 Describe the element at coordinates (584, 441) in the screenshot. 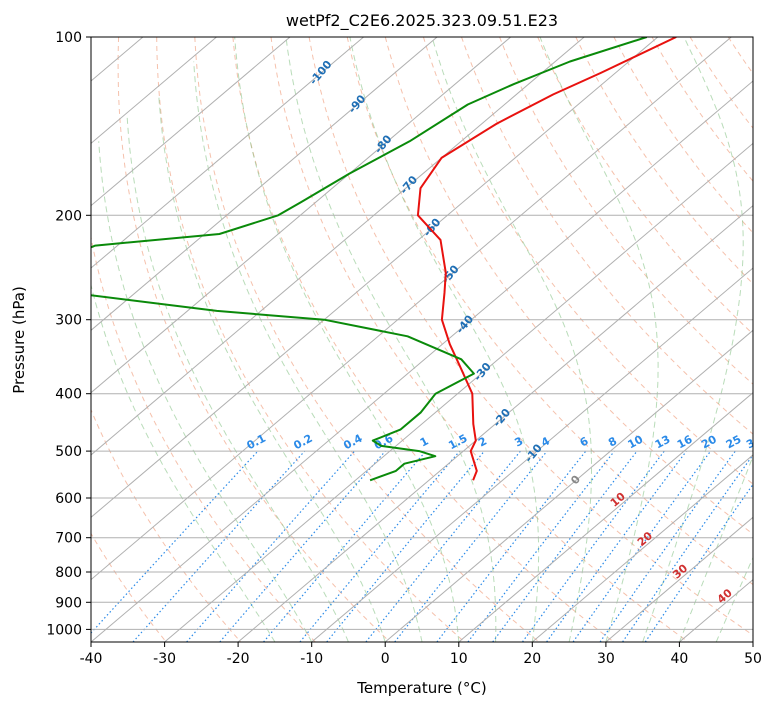

I see `mixing-ratio-label: 6` at that location.